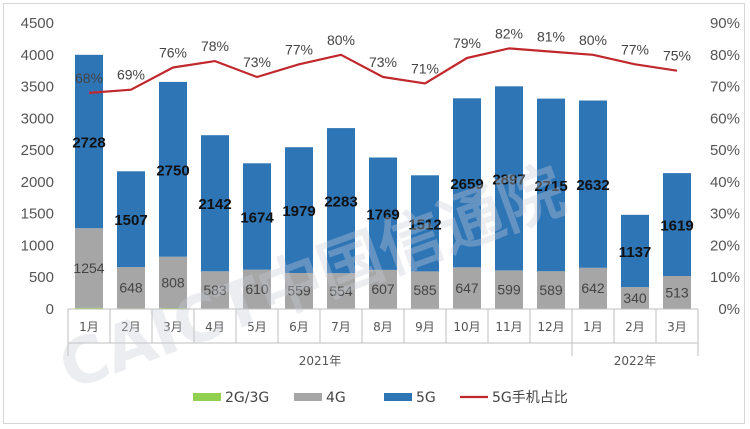  What do you see at coordinates (467, 43) in the screenshot?
I see `data-label-pct: 79%` at bounding box center [467, 43].